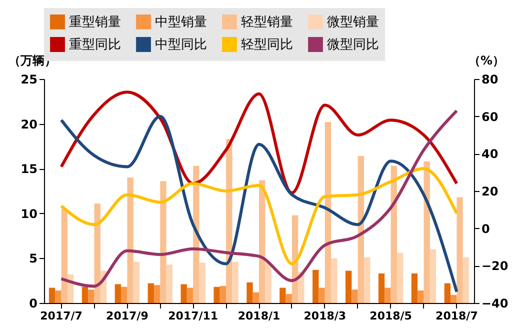 The height and width of the screenshot is (329, 522). What do you see at coordinates (490, 117) in the screenshot?
I see `y2-tick-label: 60` at bounding box center [490, 117].